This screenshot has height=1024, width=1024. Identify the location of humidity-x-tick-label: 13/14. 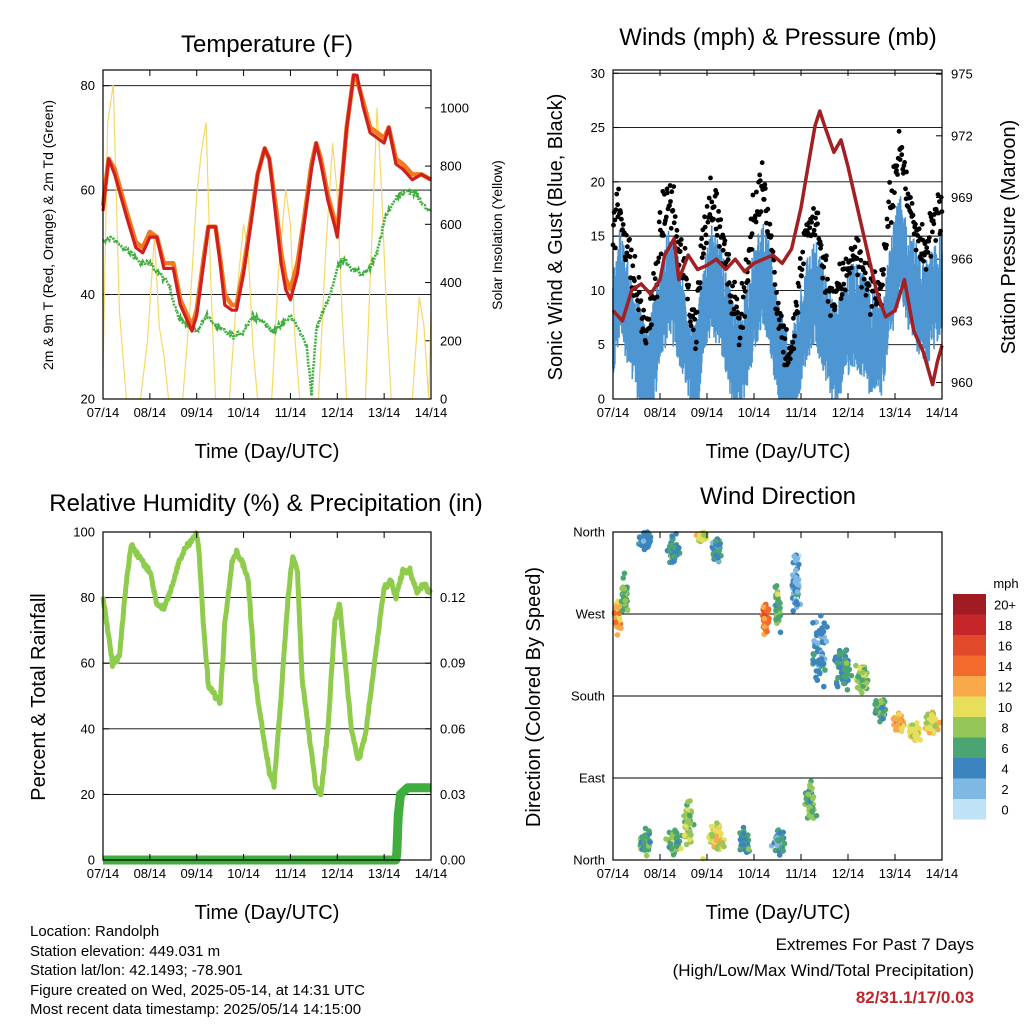
(384, 873).